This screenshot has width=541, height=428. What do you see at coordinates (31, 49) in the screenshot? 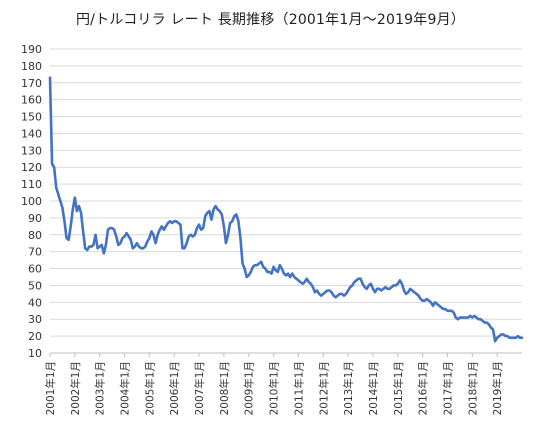
I see `y-tick-label: 190` at bounding box center [31, 49].